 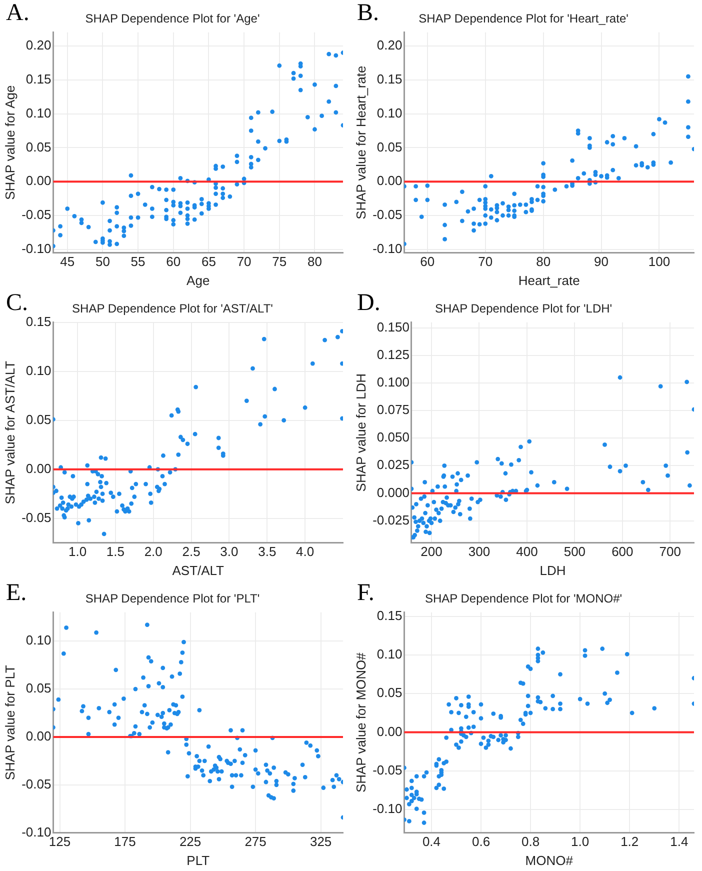 I want to click on chart-title: SHAP Dependence Plot for 'Heart_rate', so click(x=523, y=19).